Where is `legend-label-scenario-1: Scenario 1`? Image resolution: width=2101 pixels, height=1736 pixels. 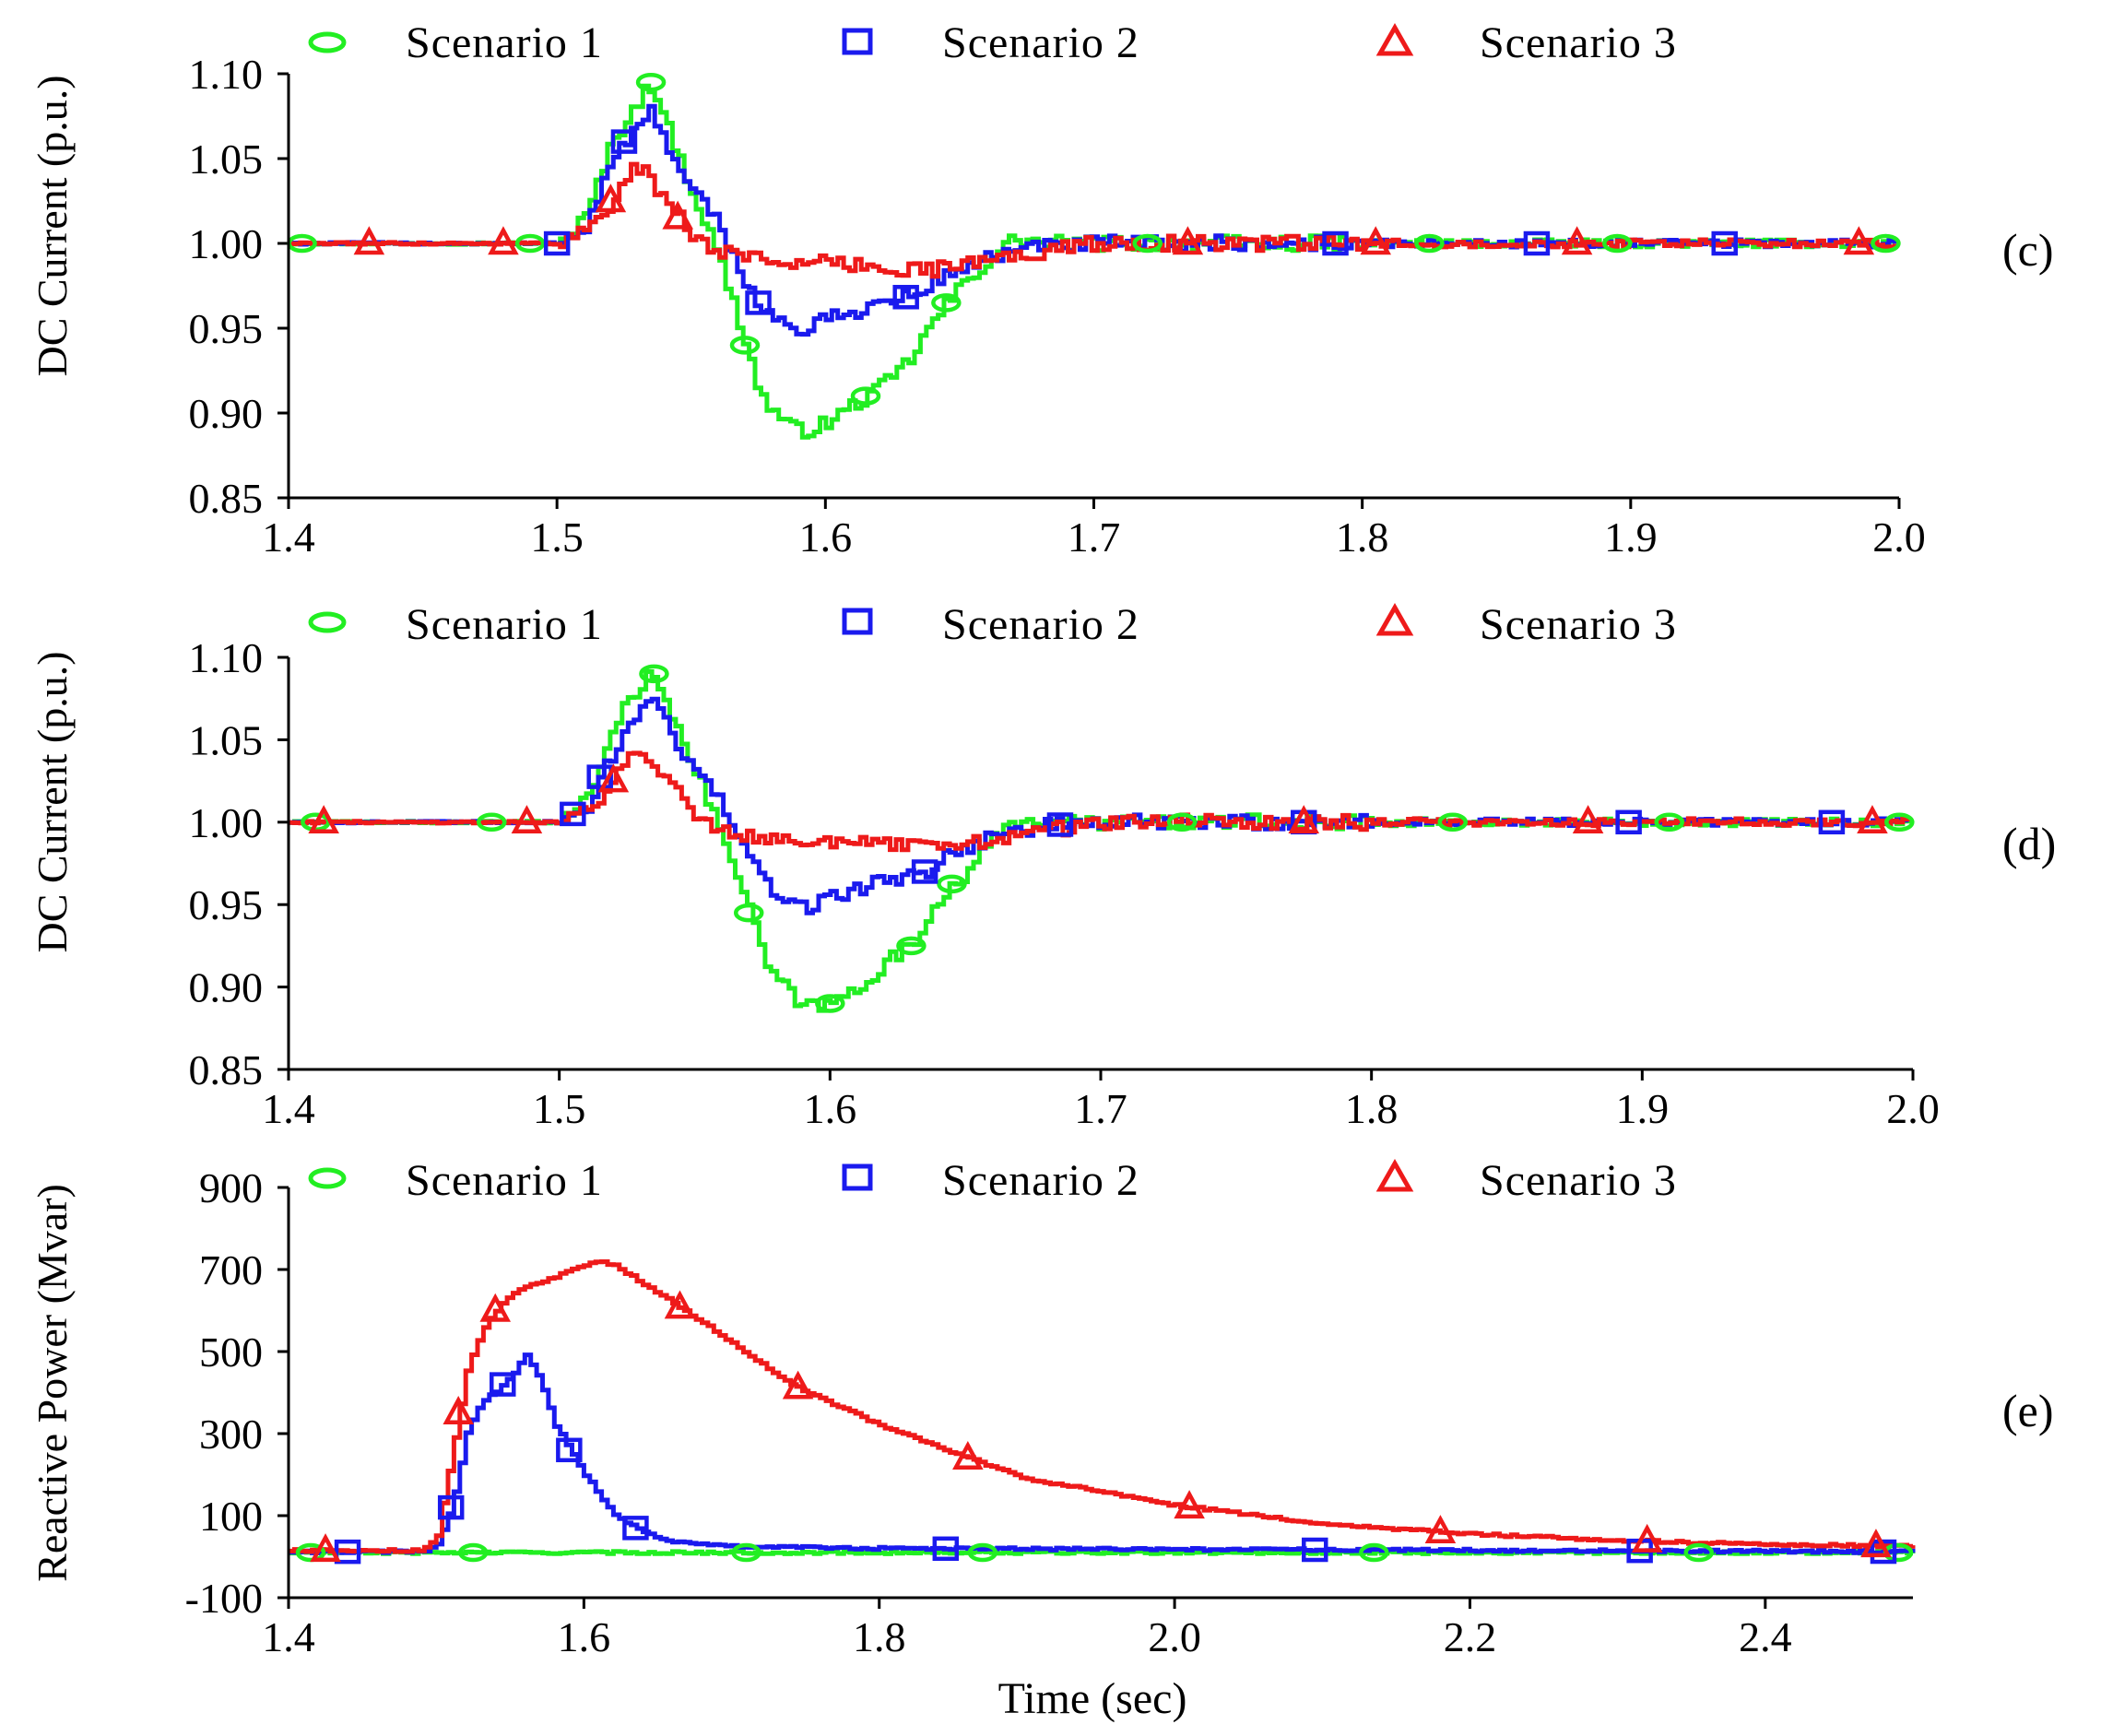 legend-label-scenario-1: Scenario 1 is located at coordinates (504, 624).